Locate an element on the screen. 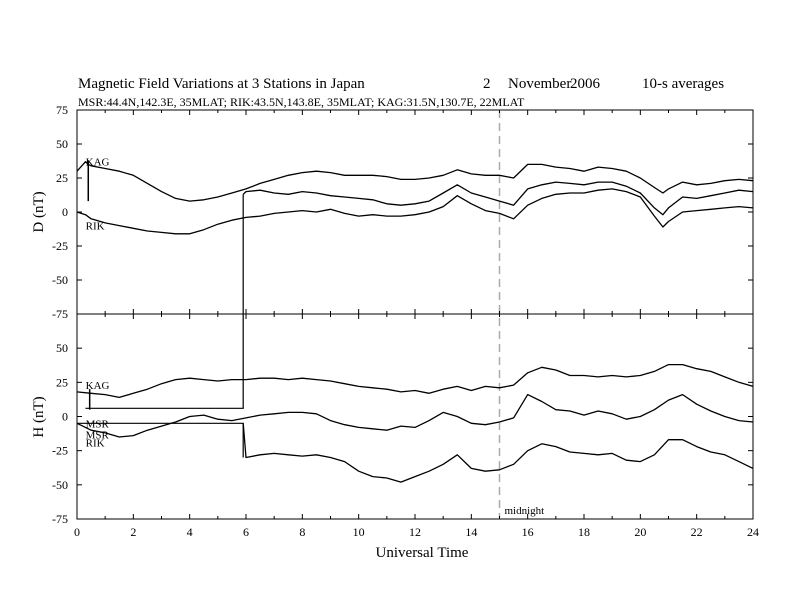 Image resolution: width=792 pixels, height=612 pixels. date-day: 2 is located at coordinates (487, 84).